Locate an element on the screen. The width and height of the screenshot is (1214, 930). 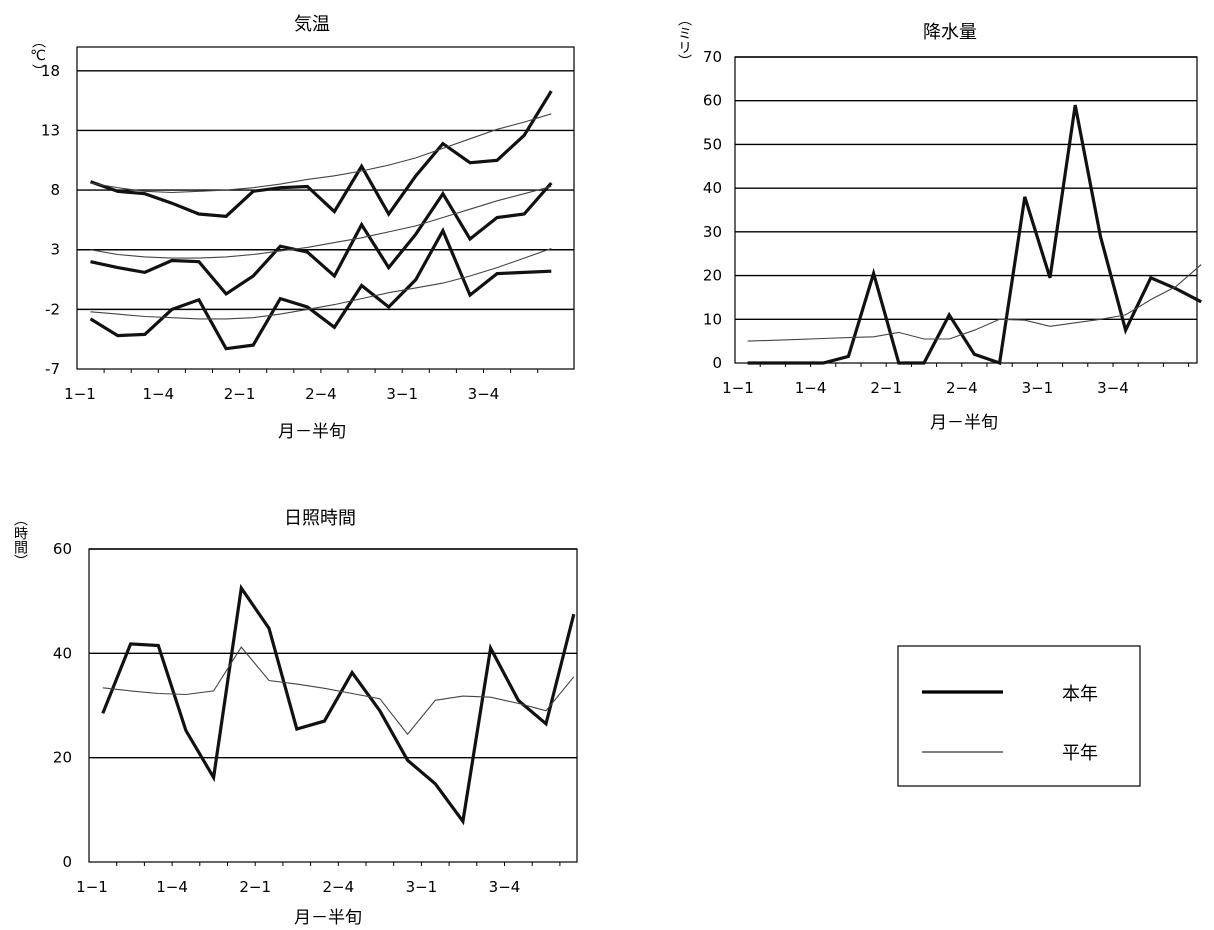
precipitation-y-tick-label: 30 is located at coordinates (712, 232).